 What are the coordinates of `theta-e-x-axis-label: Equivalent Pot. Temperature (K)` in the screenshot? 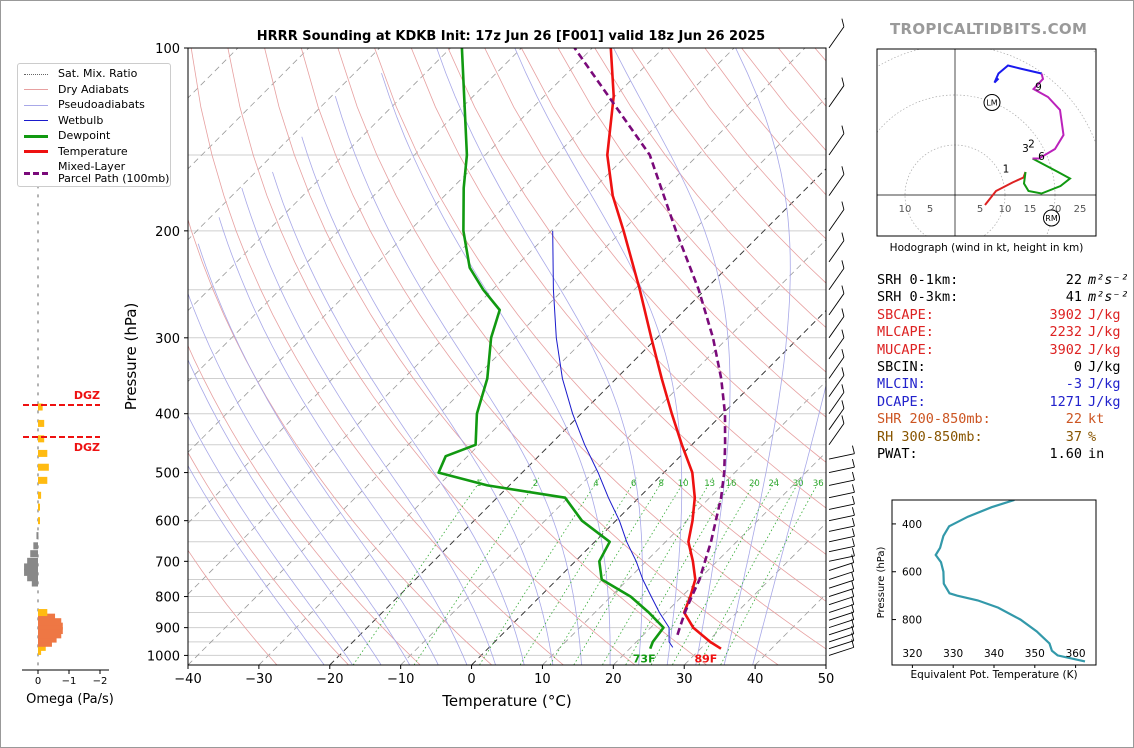 It's located at (993, 675).